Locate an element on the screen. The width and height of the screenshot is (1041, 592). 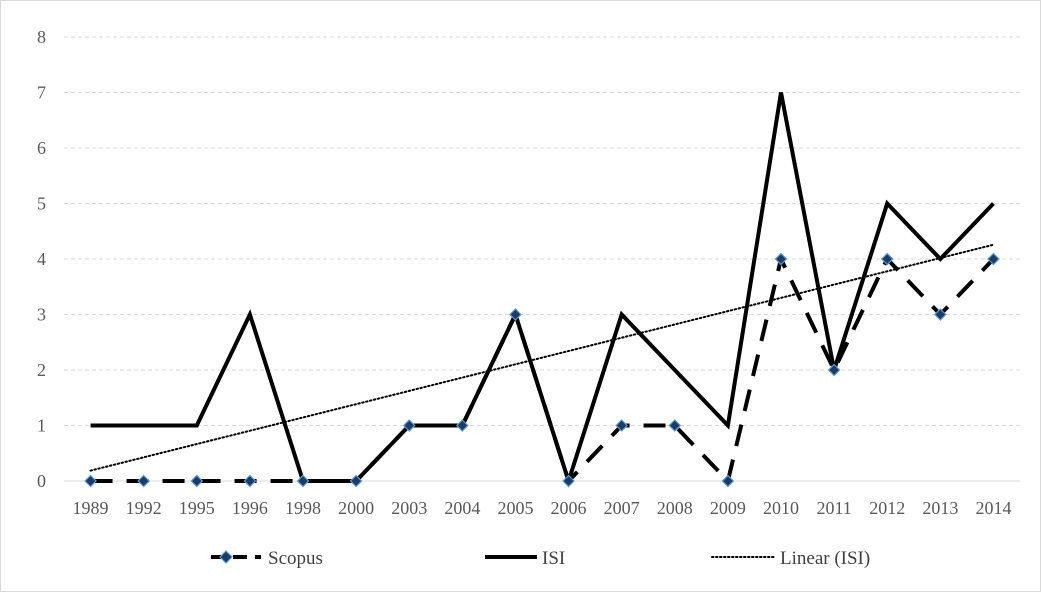
legend-marker-scopus is located at coordinates (226, 557).